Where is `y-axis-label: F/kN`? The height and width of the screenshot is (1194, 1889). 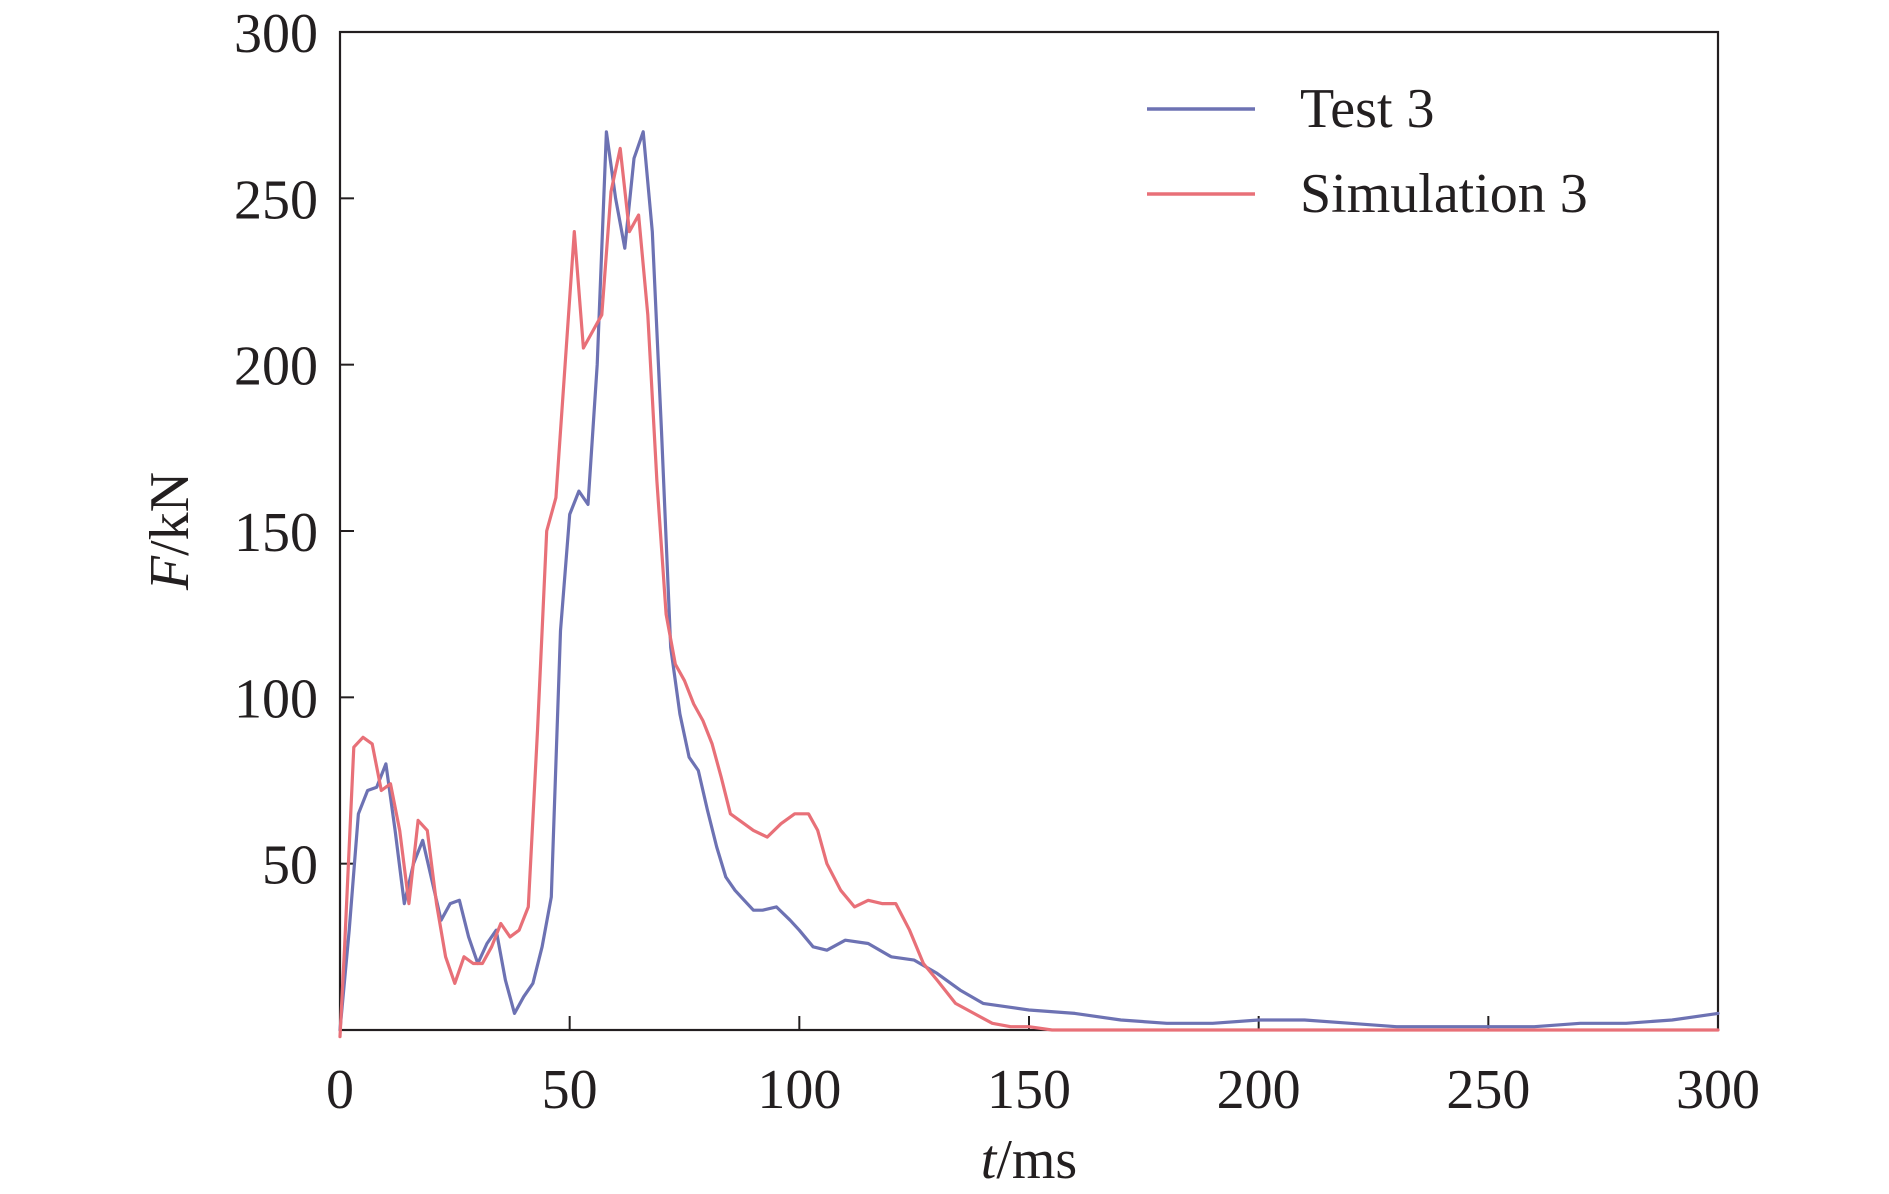
y-axis-label: F/kN is located at coordinates (170, 531).